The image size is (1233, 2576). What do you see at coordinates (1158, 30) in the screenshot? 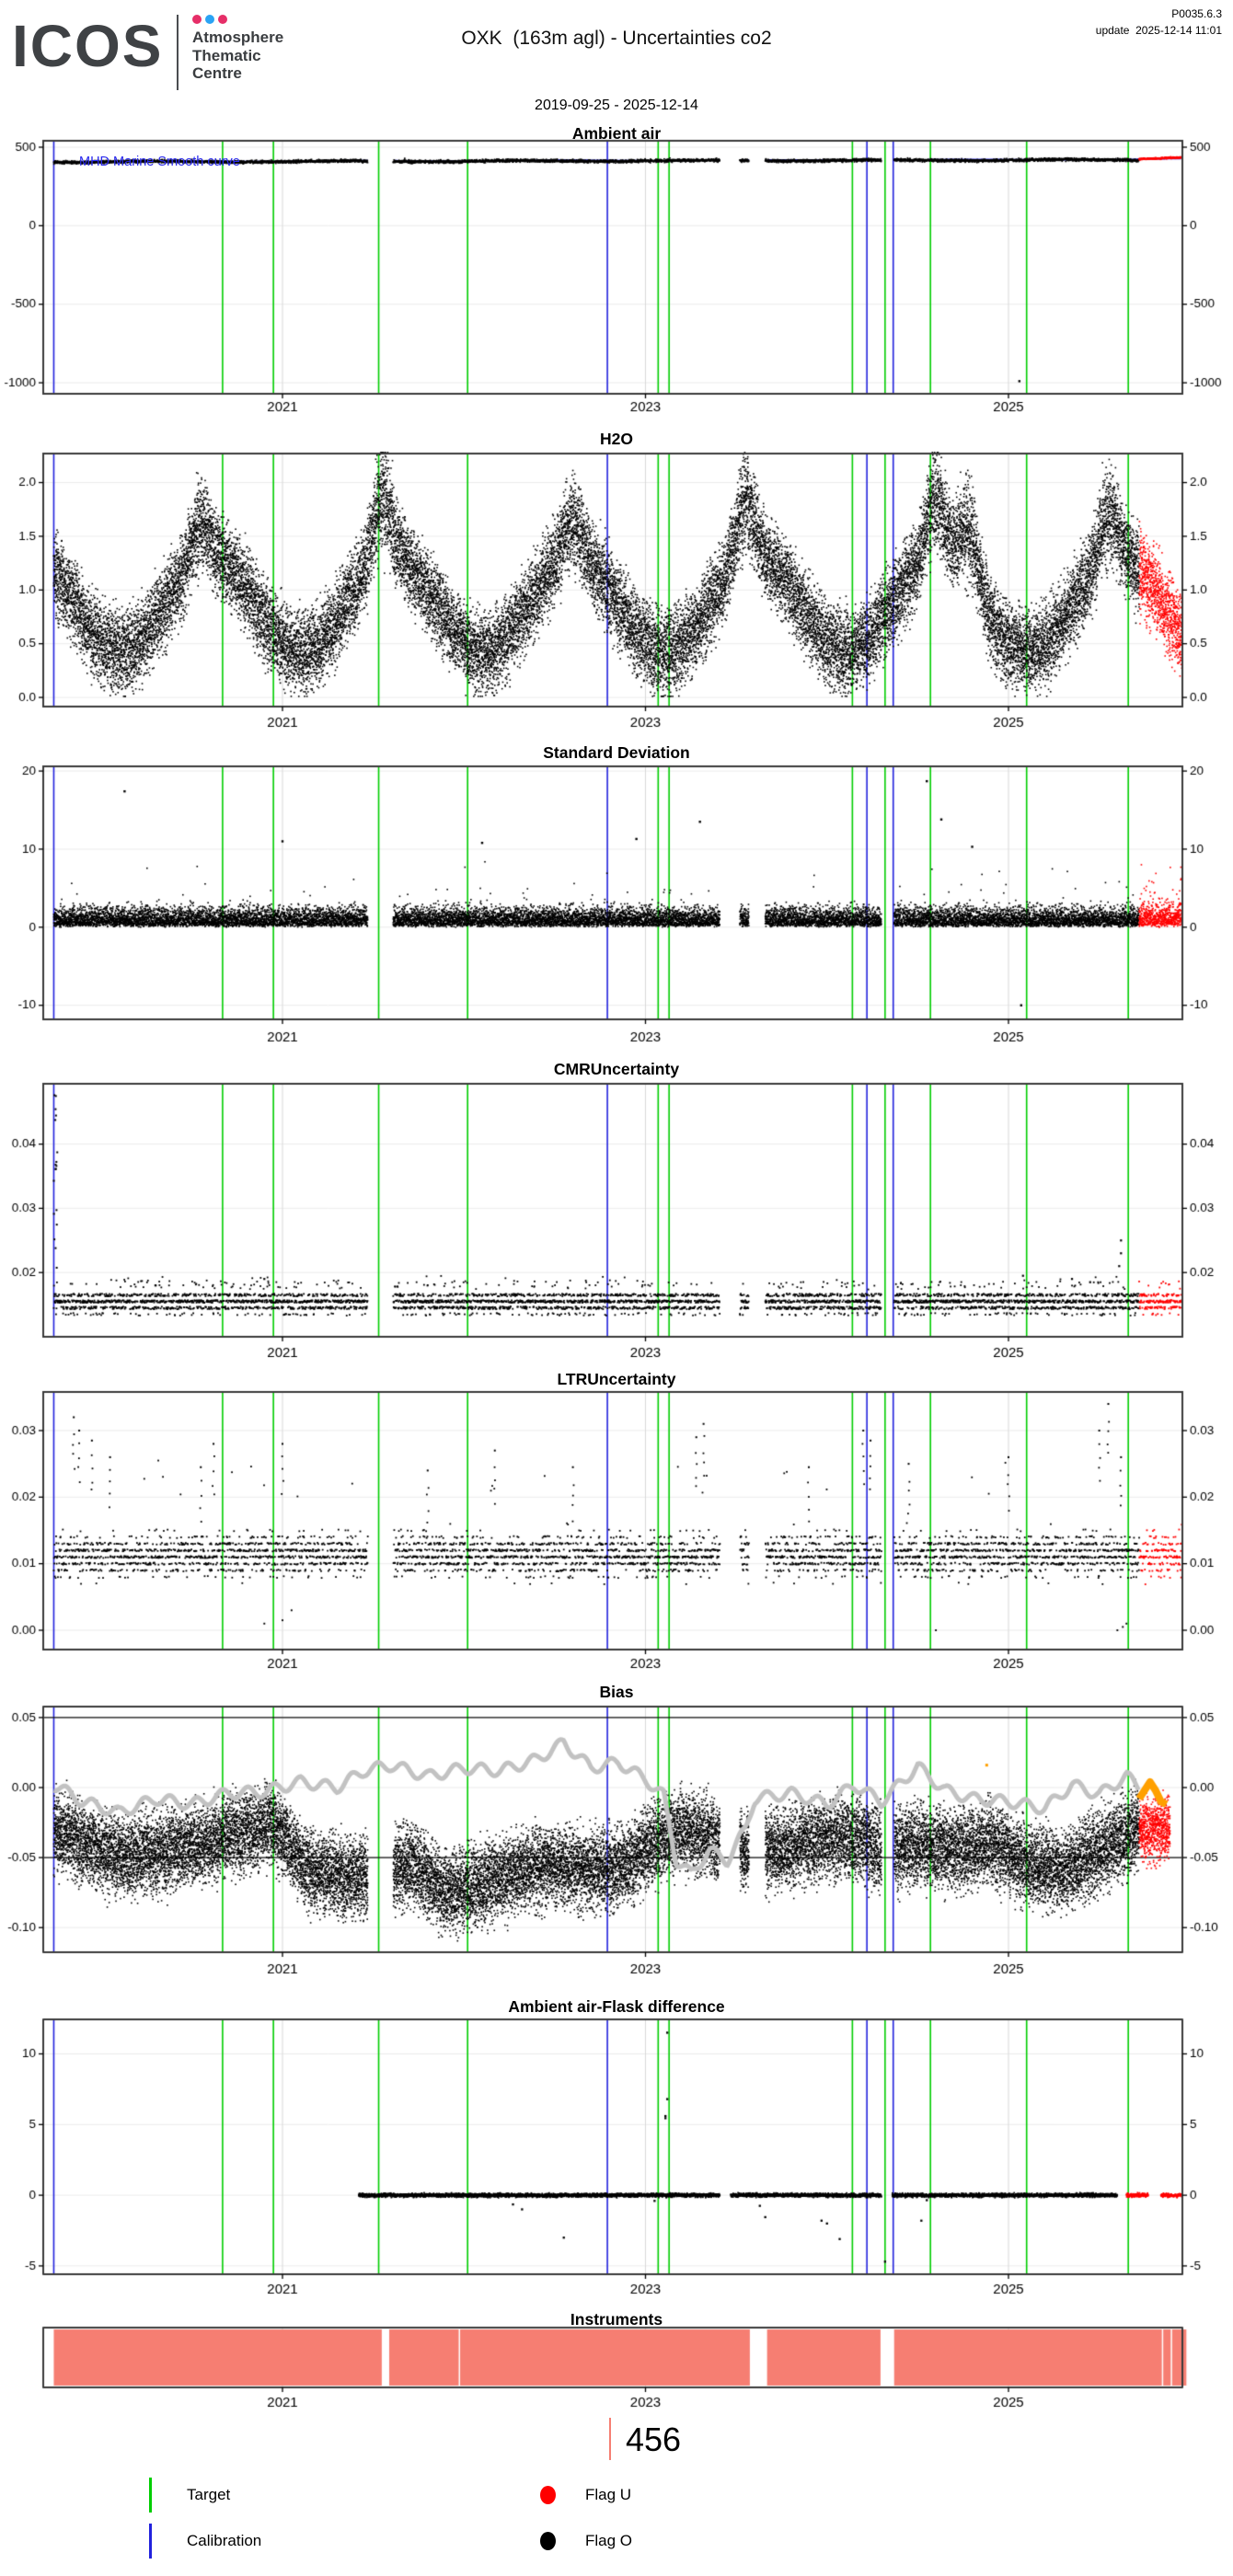
I see `update-timestamp: update 2025-12-14 11:01` at bounding box center [1158, 30].